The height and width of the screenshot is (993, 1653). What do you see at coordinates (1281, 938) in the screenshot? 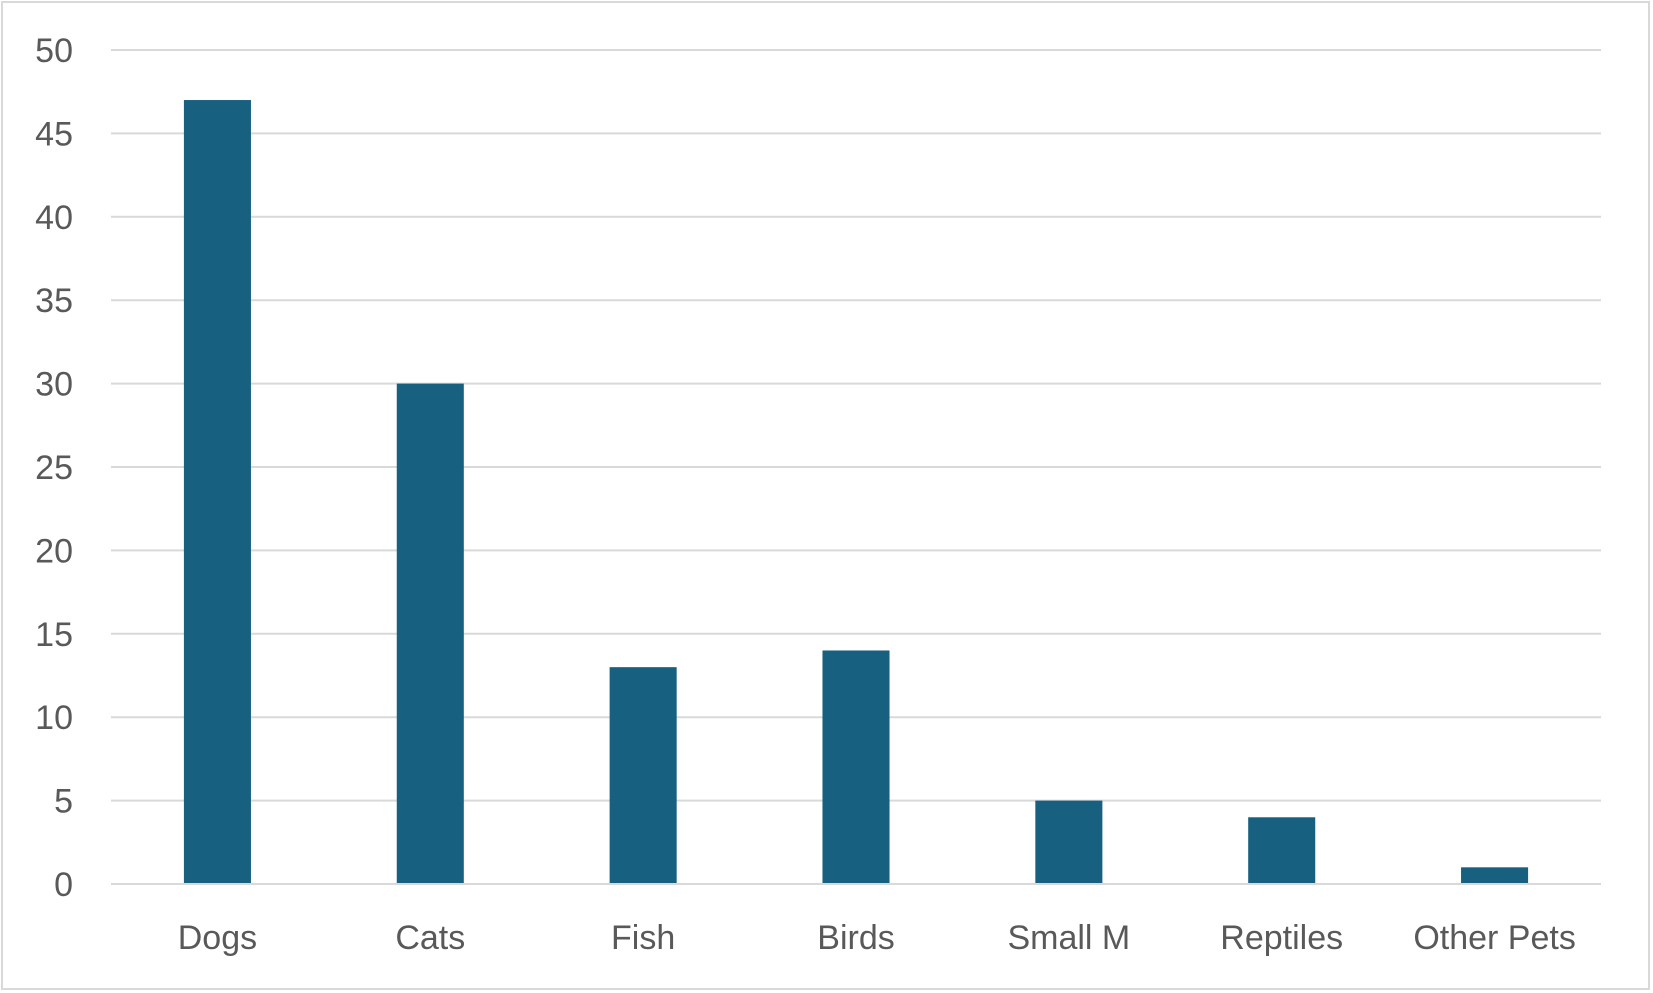
I see `x-tick-label-reptiles: Reptiles` at bounding box center [1281, 938].